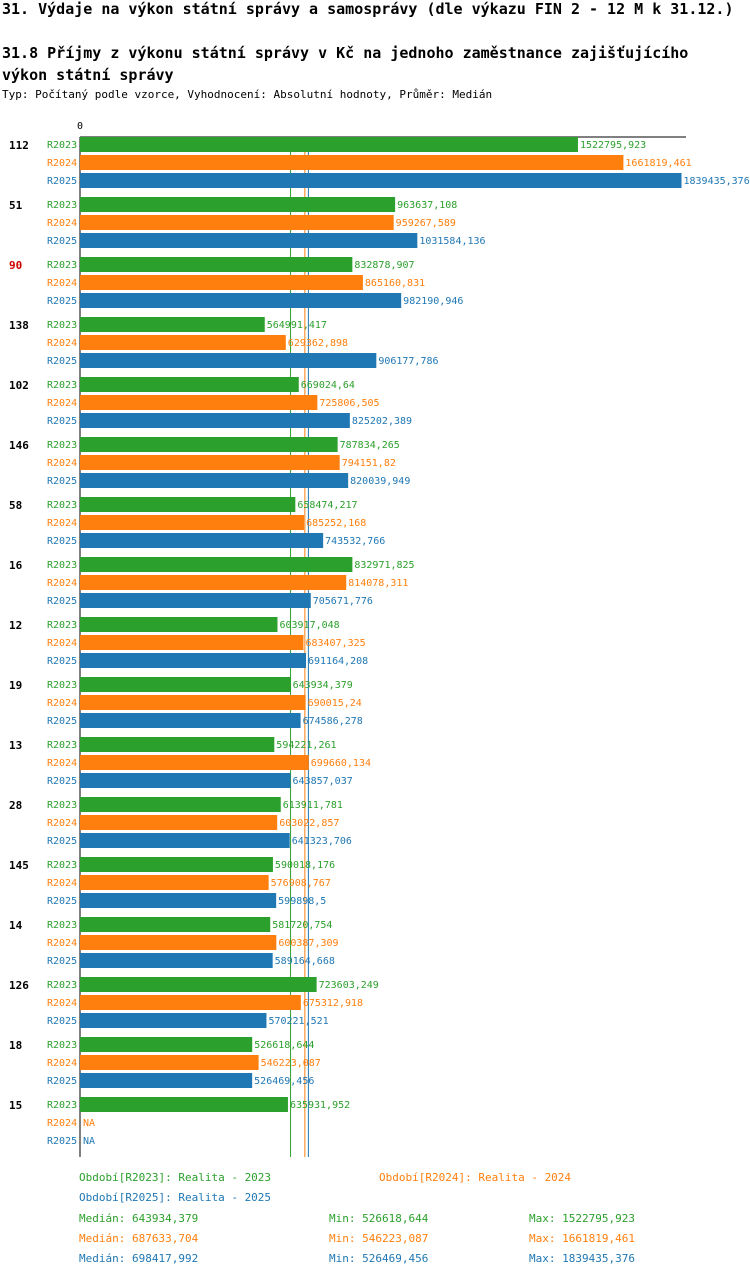 The image size is (750, 1276). I want to click on bar-value-label: 581720,754, so click(302, 925).